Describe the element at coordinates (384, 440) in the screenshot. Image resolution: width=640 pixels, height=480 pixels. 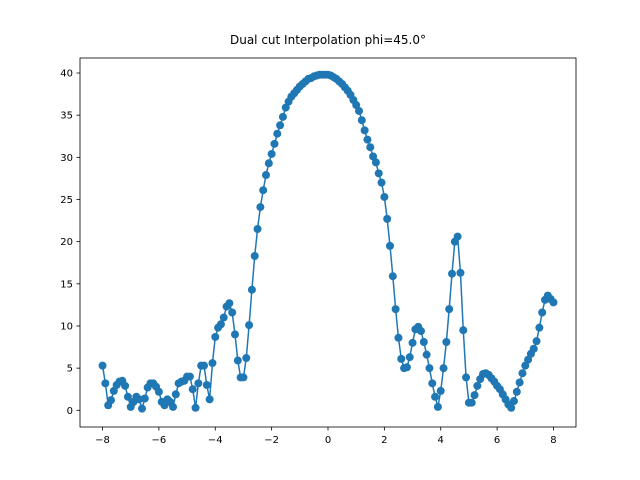
I see `x-tick-label: 2` at that location.